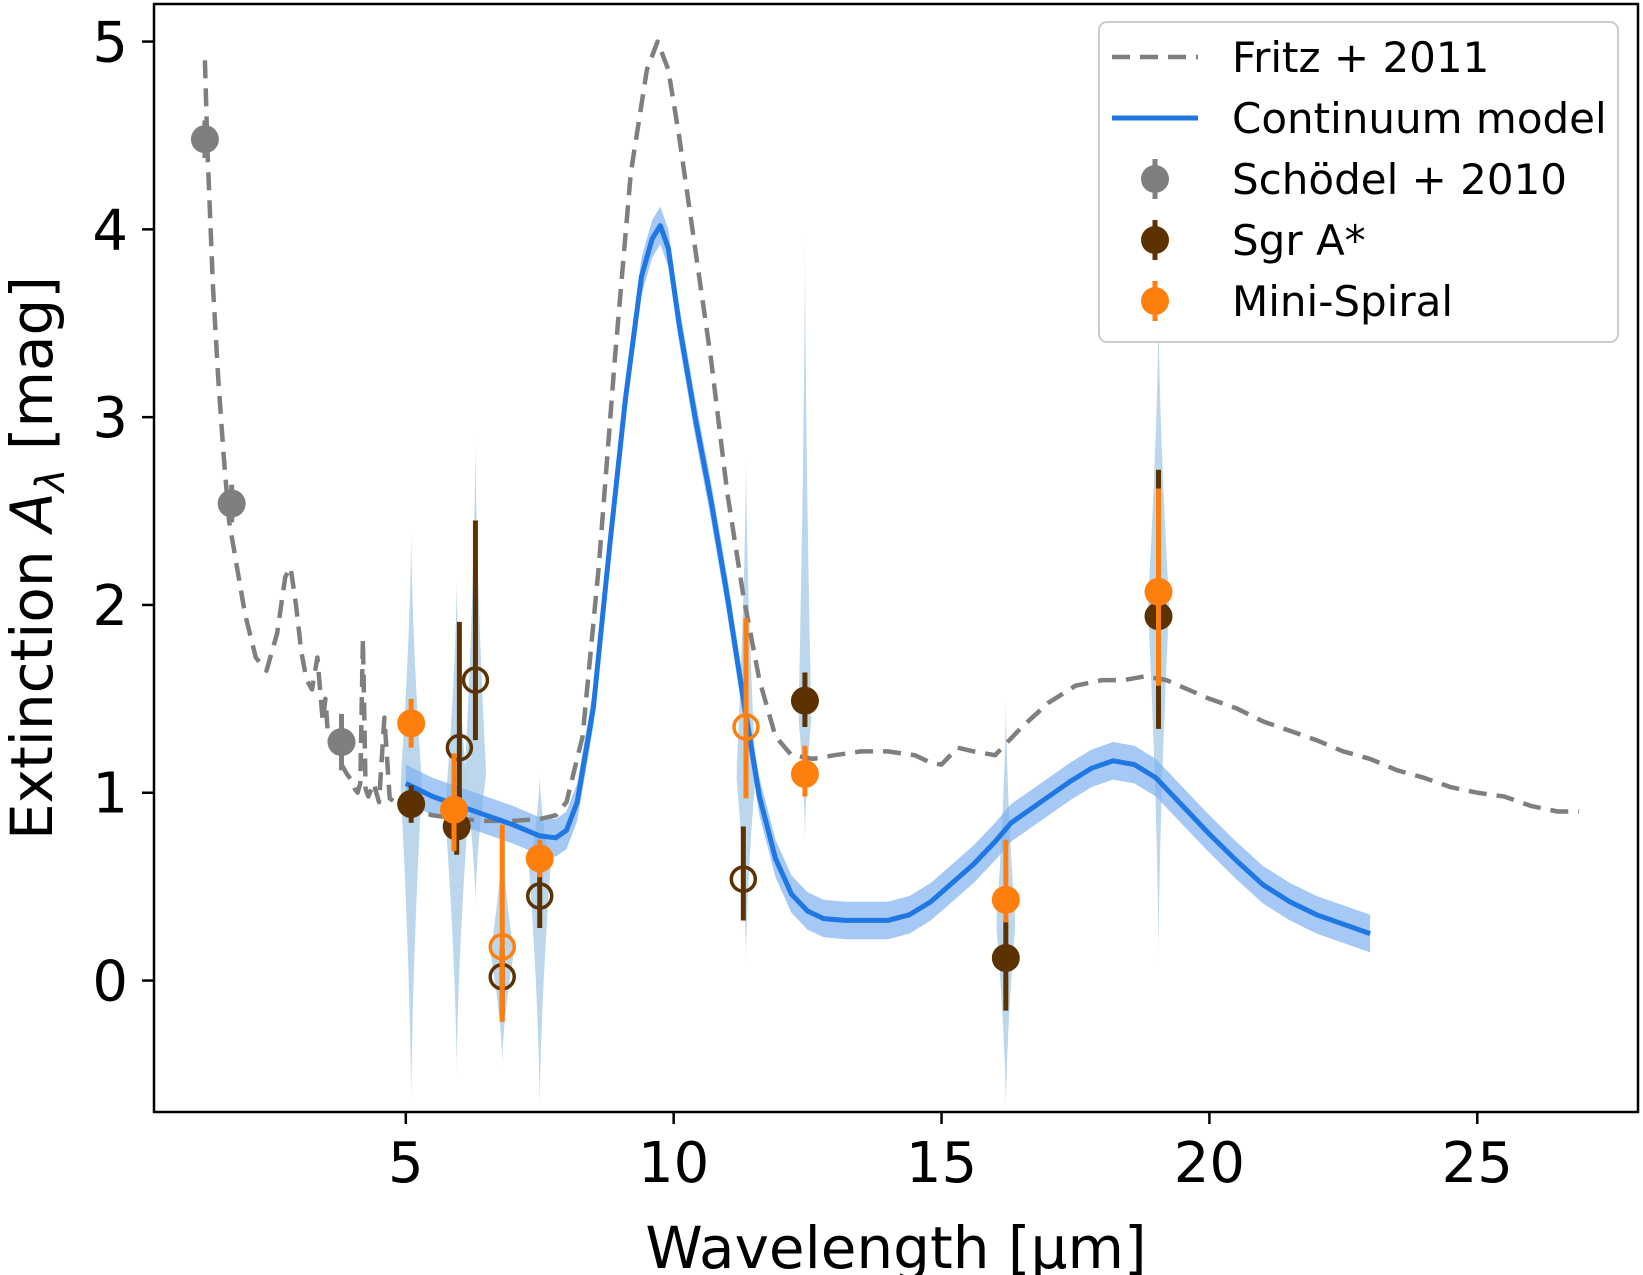 The image size is (1643, 1275). What do you see at coordinates (110, 982) in the screenshot?
I see `y-tick-label: 0` at bounding box center [110, 982].